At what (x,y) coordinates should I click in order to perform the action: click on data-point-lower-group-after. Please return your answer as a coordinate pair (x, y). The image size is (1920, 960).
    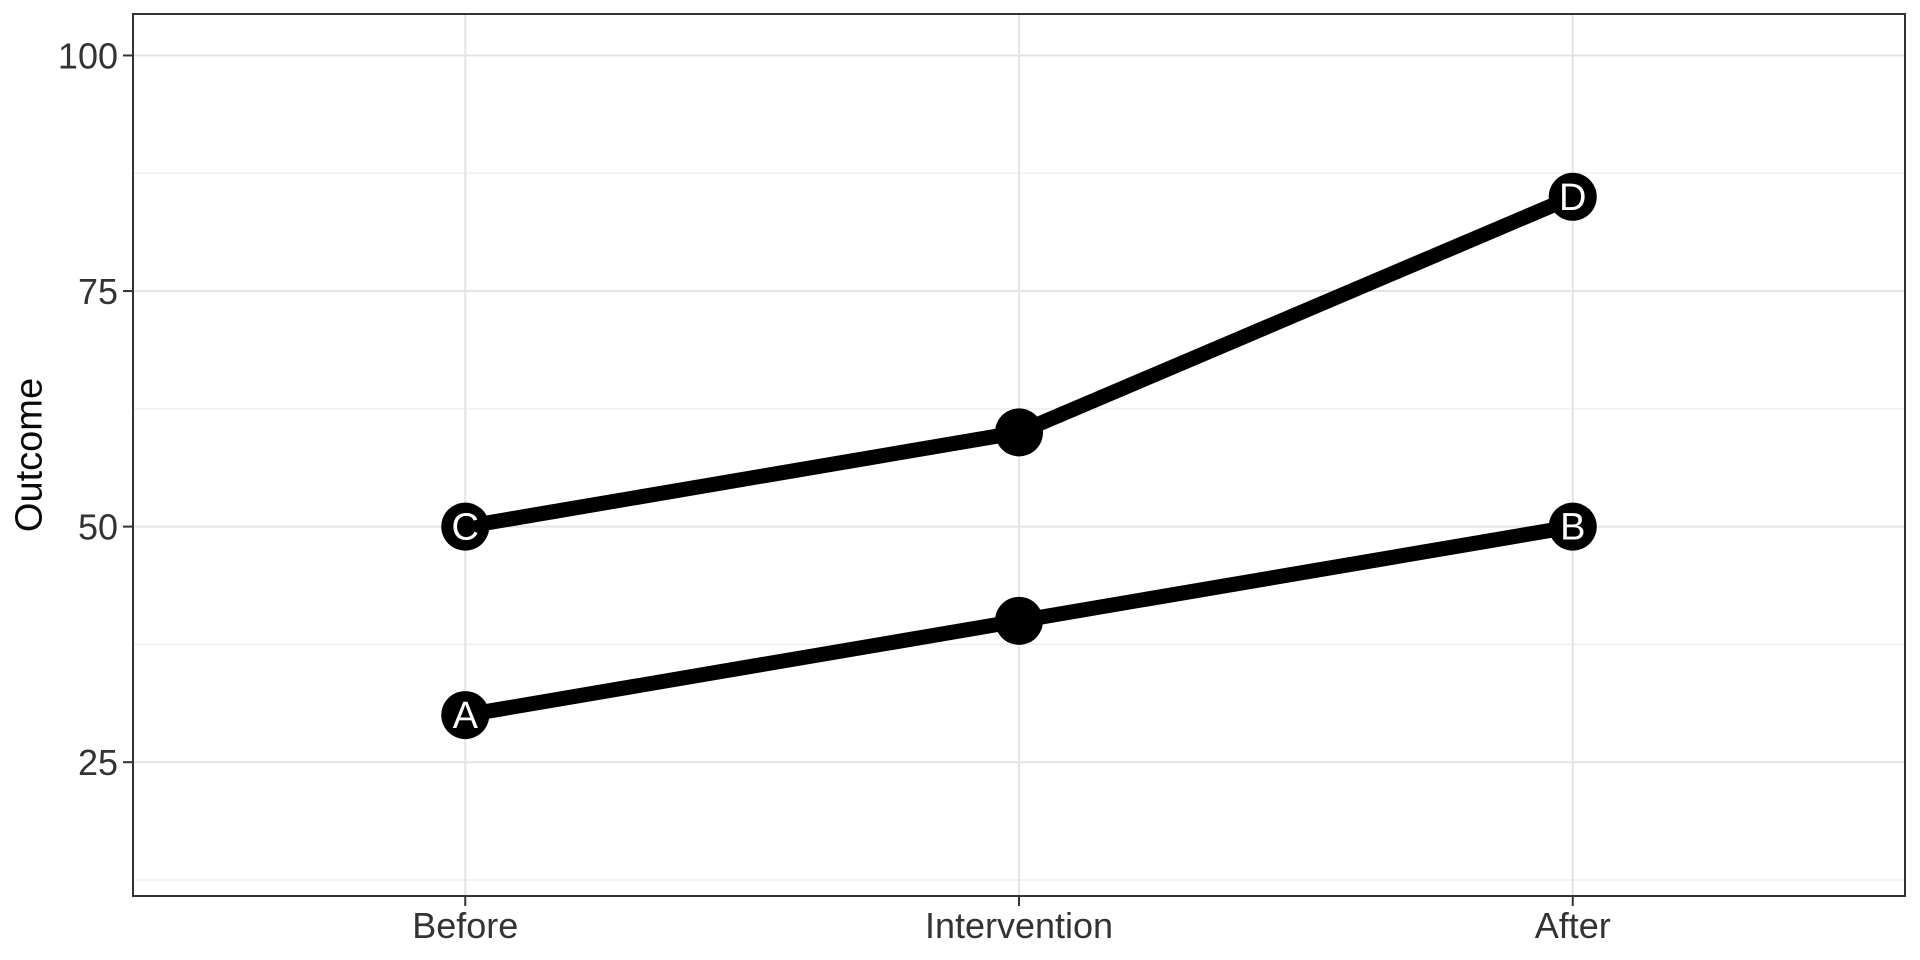
    Looking at the image, I should click on (1572, 526).